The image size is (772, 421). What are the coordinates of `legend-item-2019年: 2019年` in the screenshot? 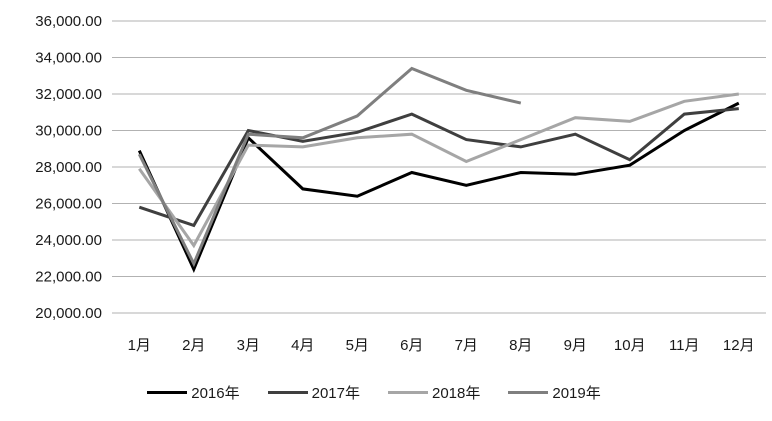 It's located at (554, 392).